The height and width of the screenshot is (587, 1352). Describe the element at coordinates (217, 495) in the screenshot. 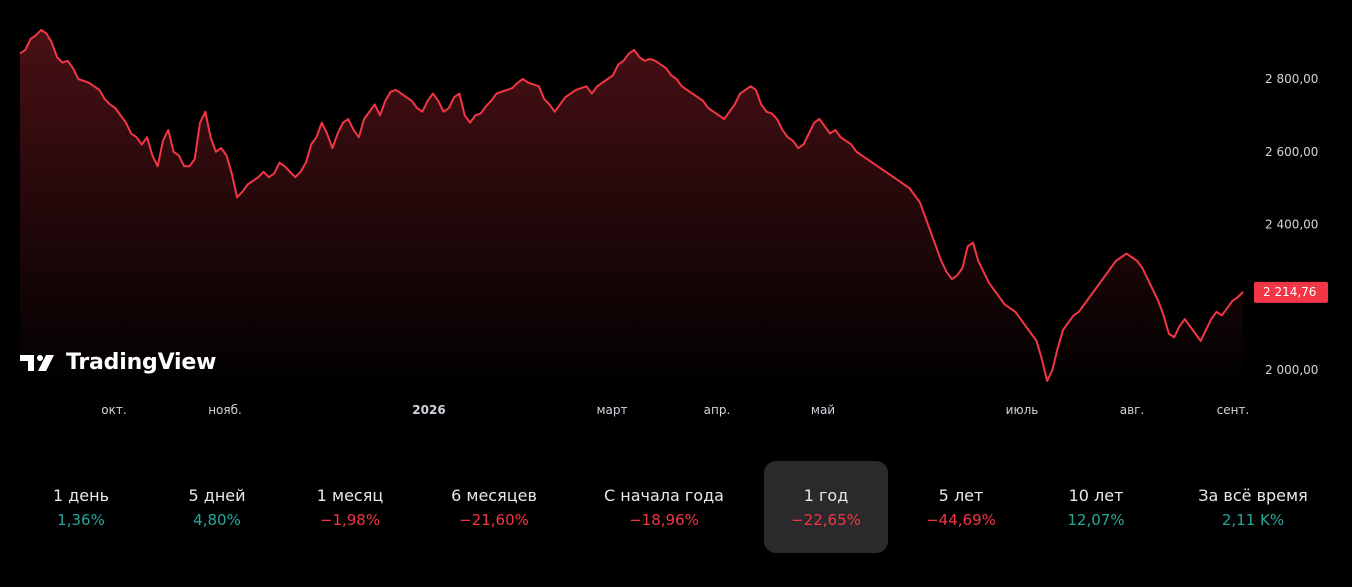

I see `period-label: 5 дней` at that location.